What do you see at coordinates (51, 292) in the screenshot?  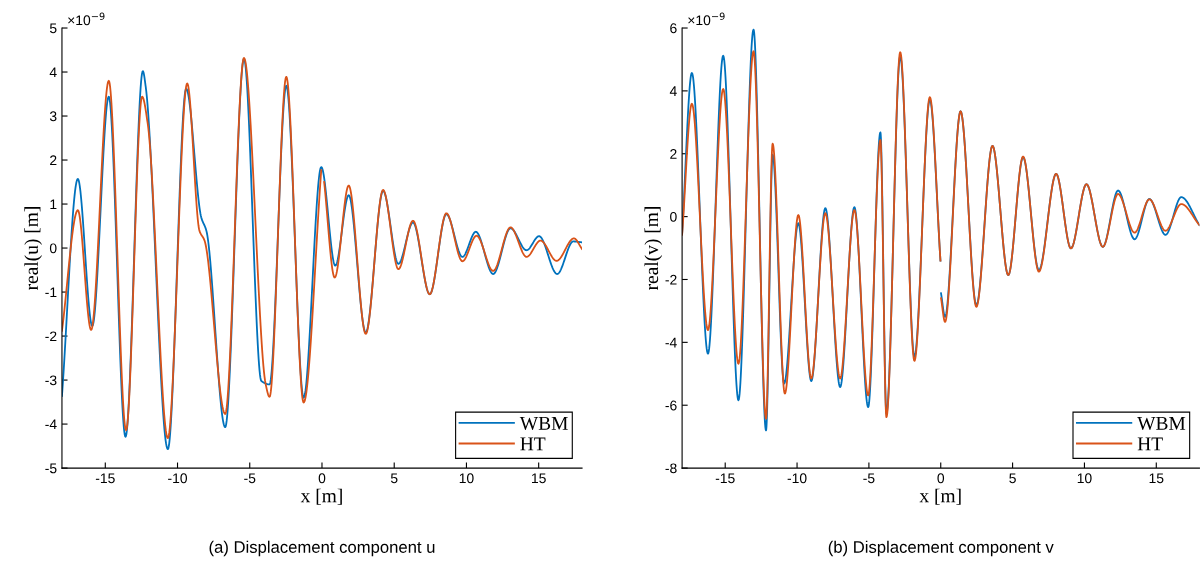 I see `y-tick-label: -1` at bounding box center [51, 292].